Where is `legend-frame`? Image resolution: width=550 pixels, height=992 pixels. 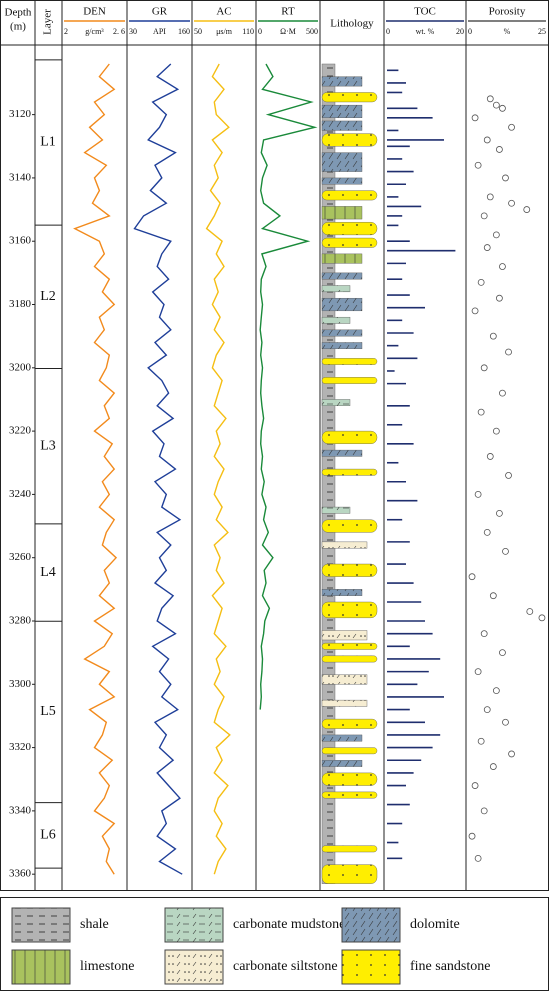
legend-frame is located at coordinates (274, 944).